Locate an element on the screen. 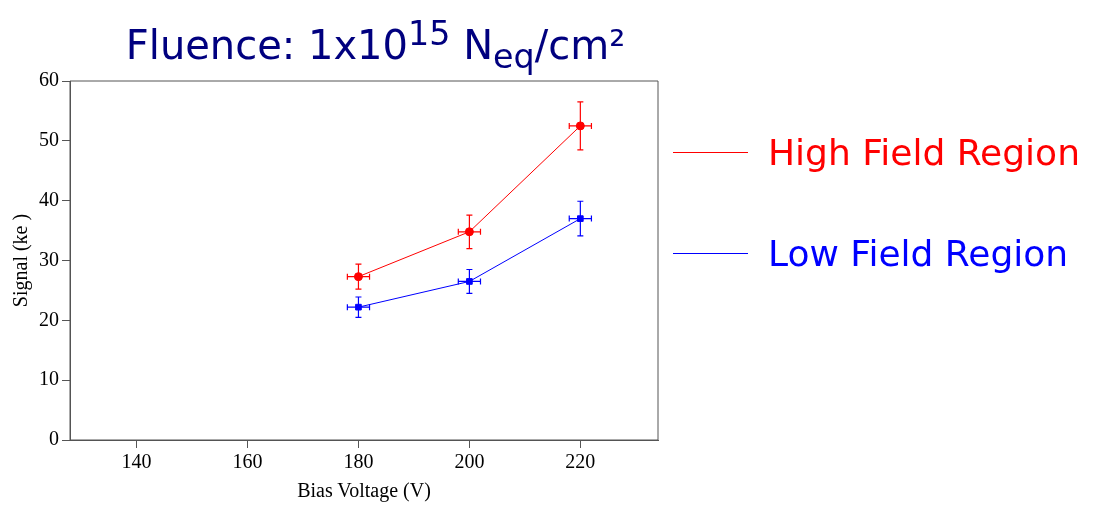  chart-title: Fluence: 1x10$^{15}$ N$_{eq}$/cm² is located at coordinates (375, 45).